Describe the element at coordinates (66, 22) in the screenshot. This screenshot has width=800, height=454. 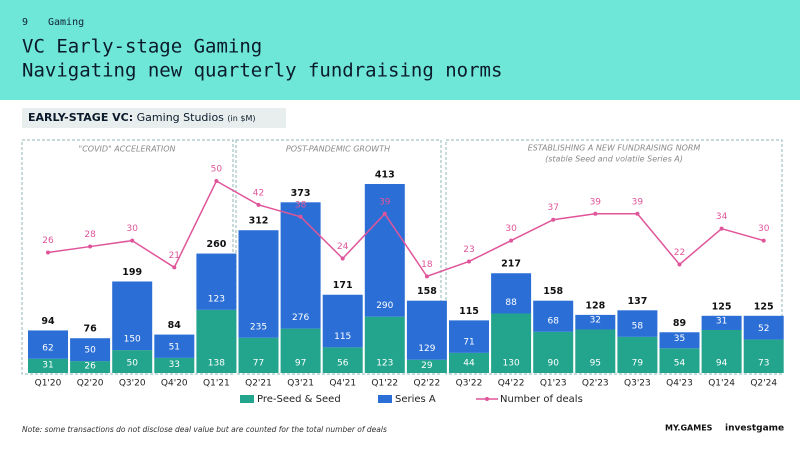
I see `section-name: Gaming` at that location.